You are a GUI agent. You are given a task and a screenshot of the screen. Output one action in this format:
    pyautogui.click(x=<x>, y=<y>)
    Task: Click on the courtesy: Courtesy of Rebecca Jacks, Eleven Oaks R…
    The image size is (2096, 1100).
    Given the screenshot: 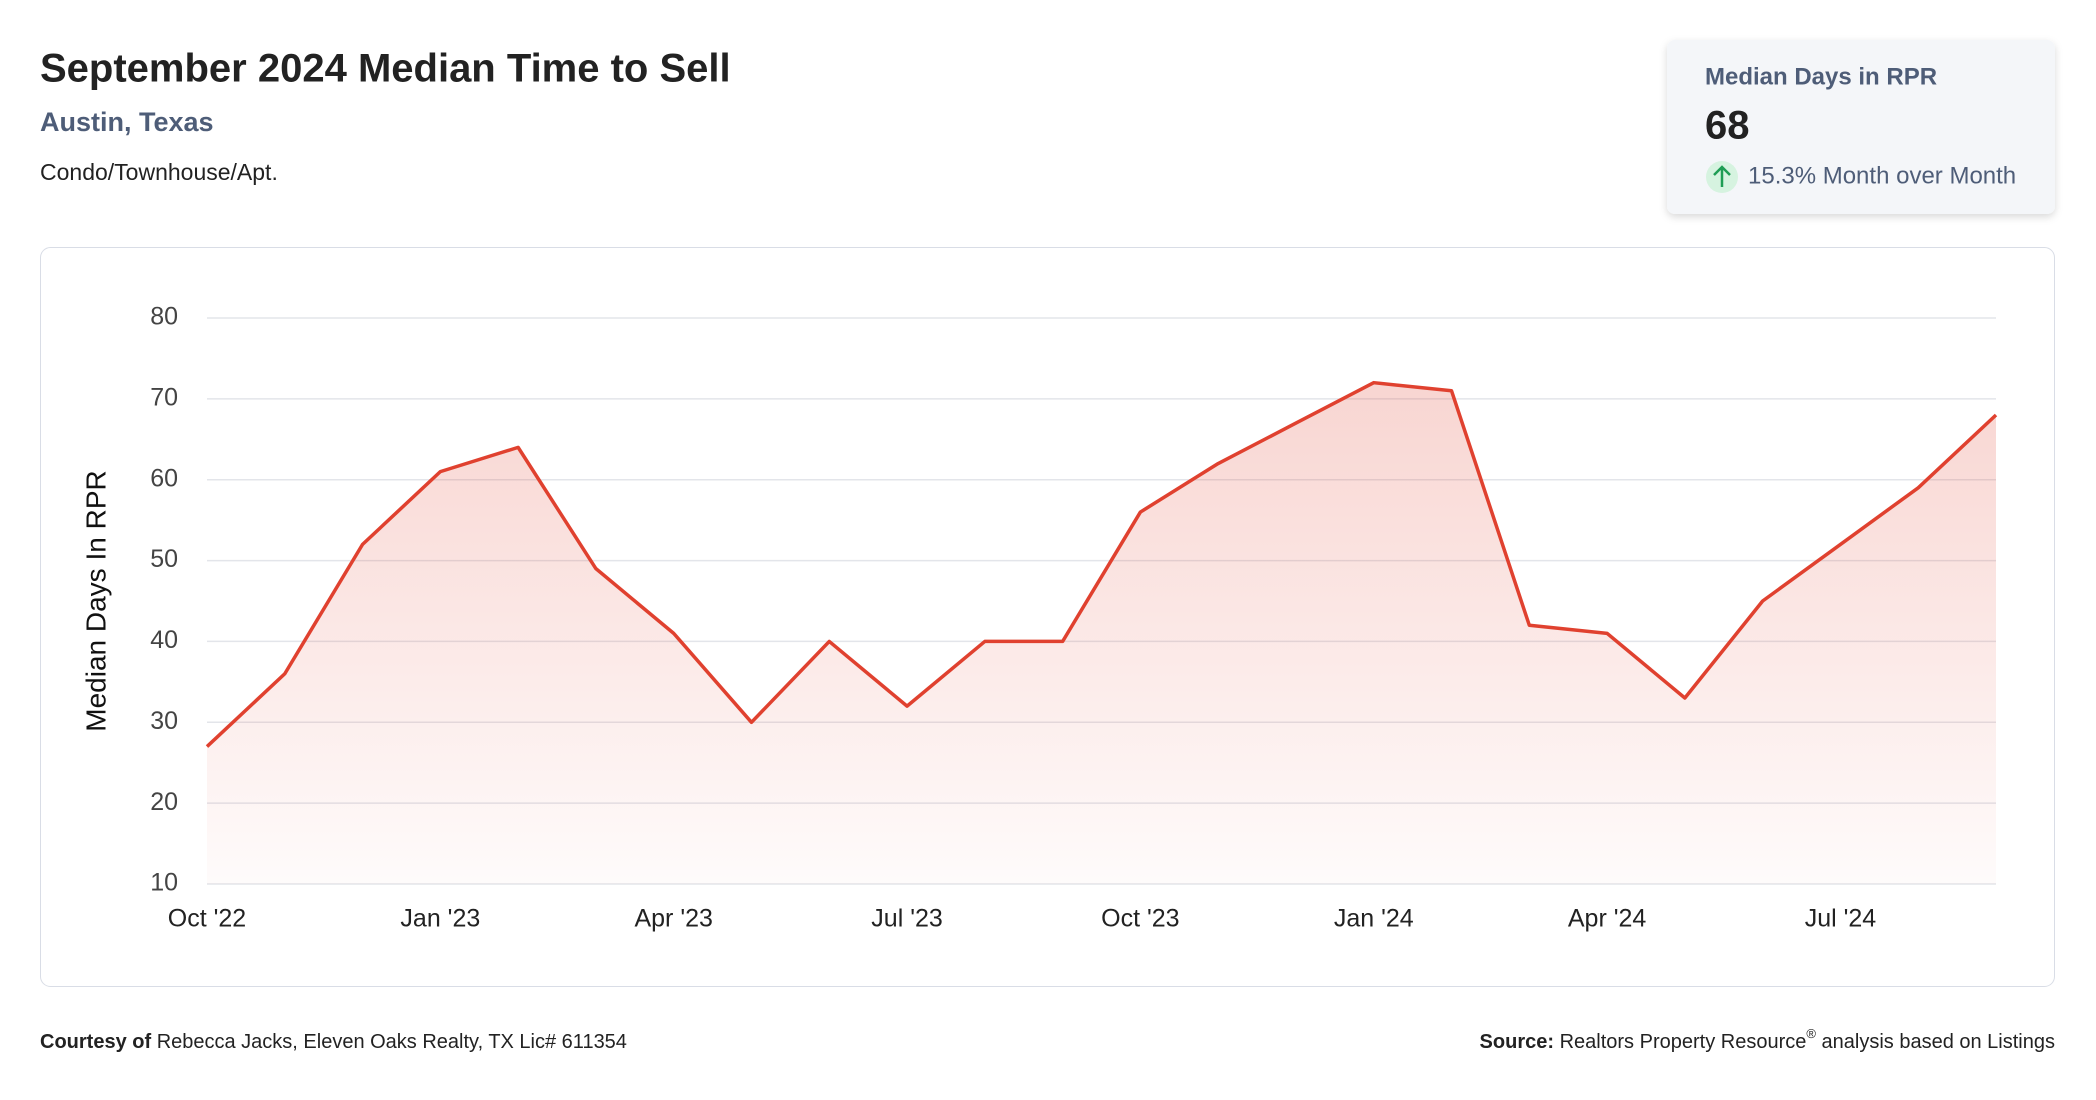 What is the action you would take?
    pyautogui.click(x=333, y=1042)
    